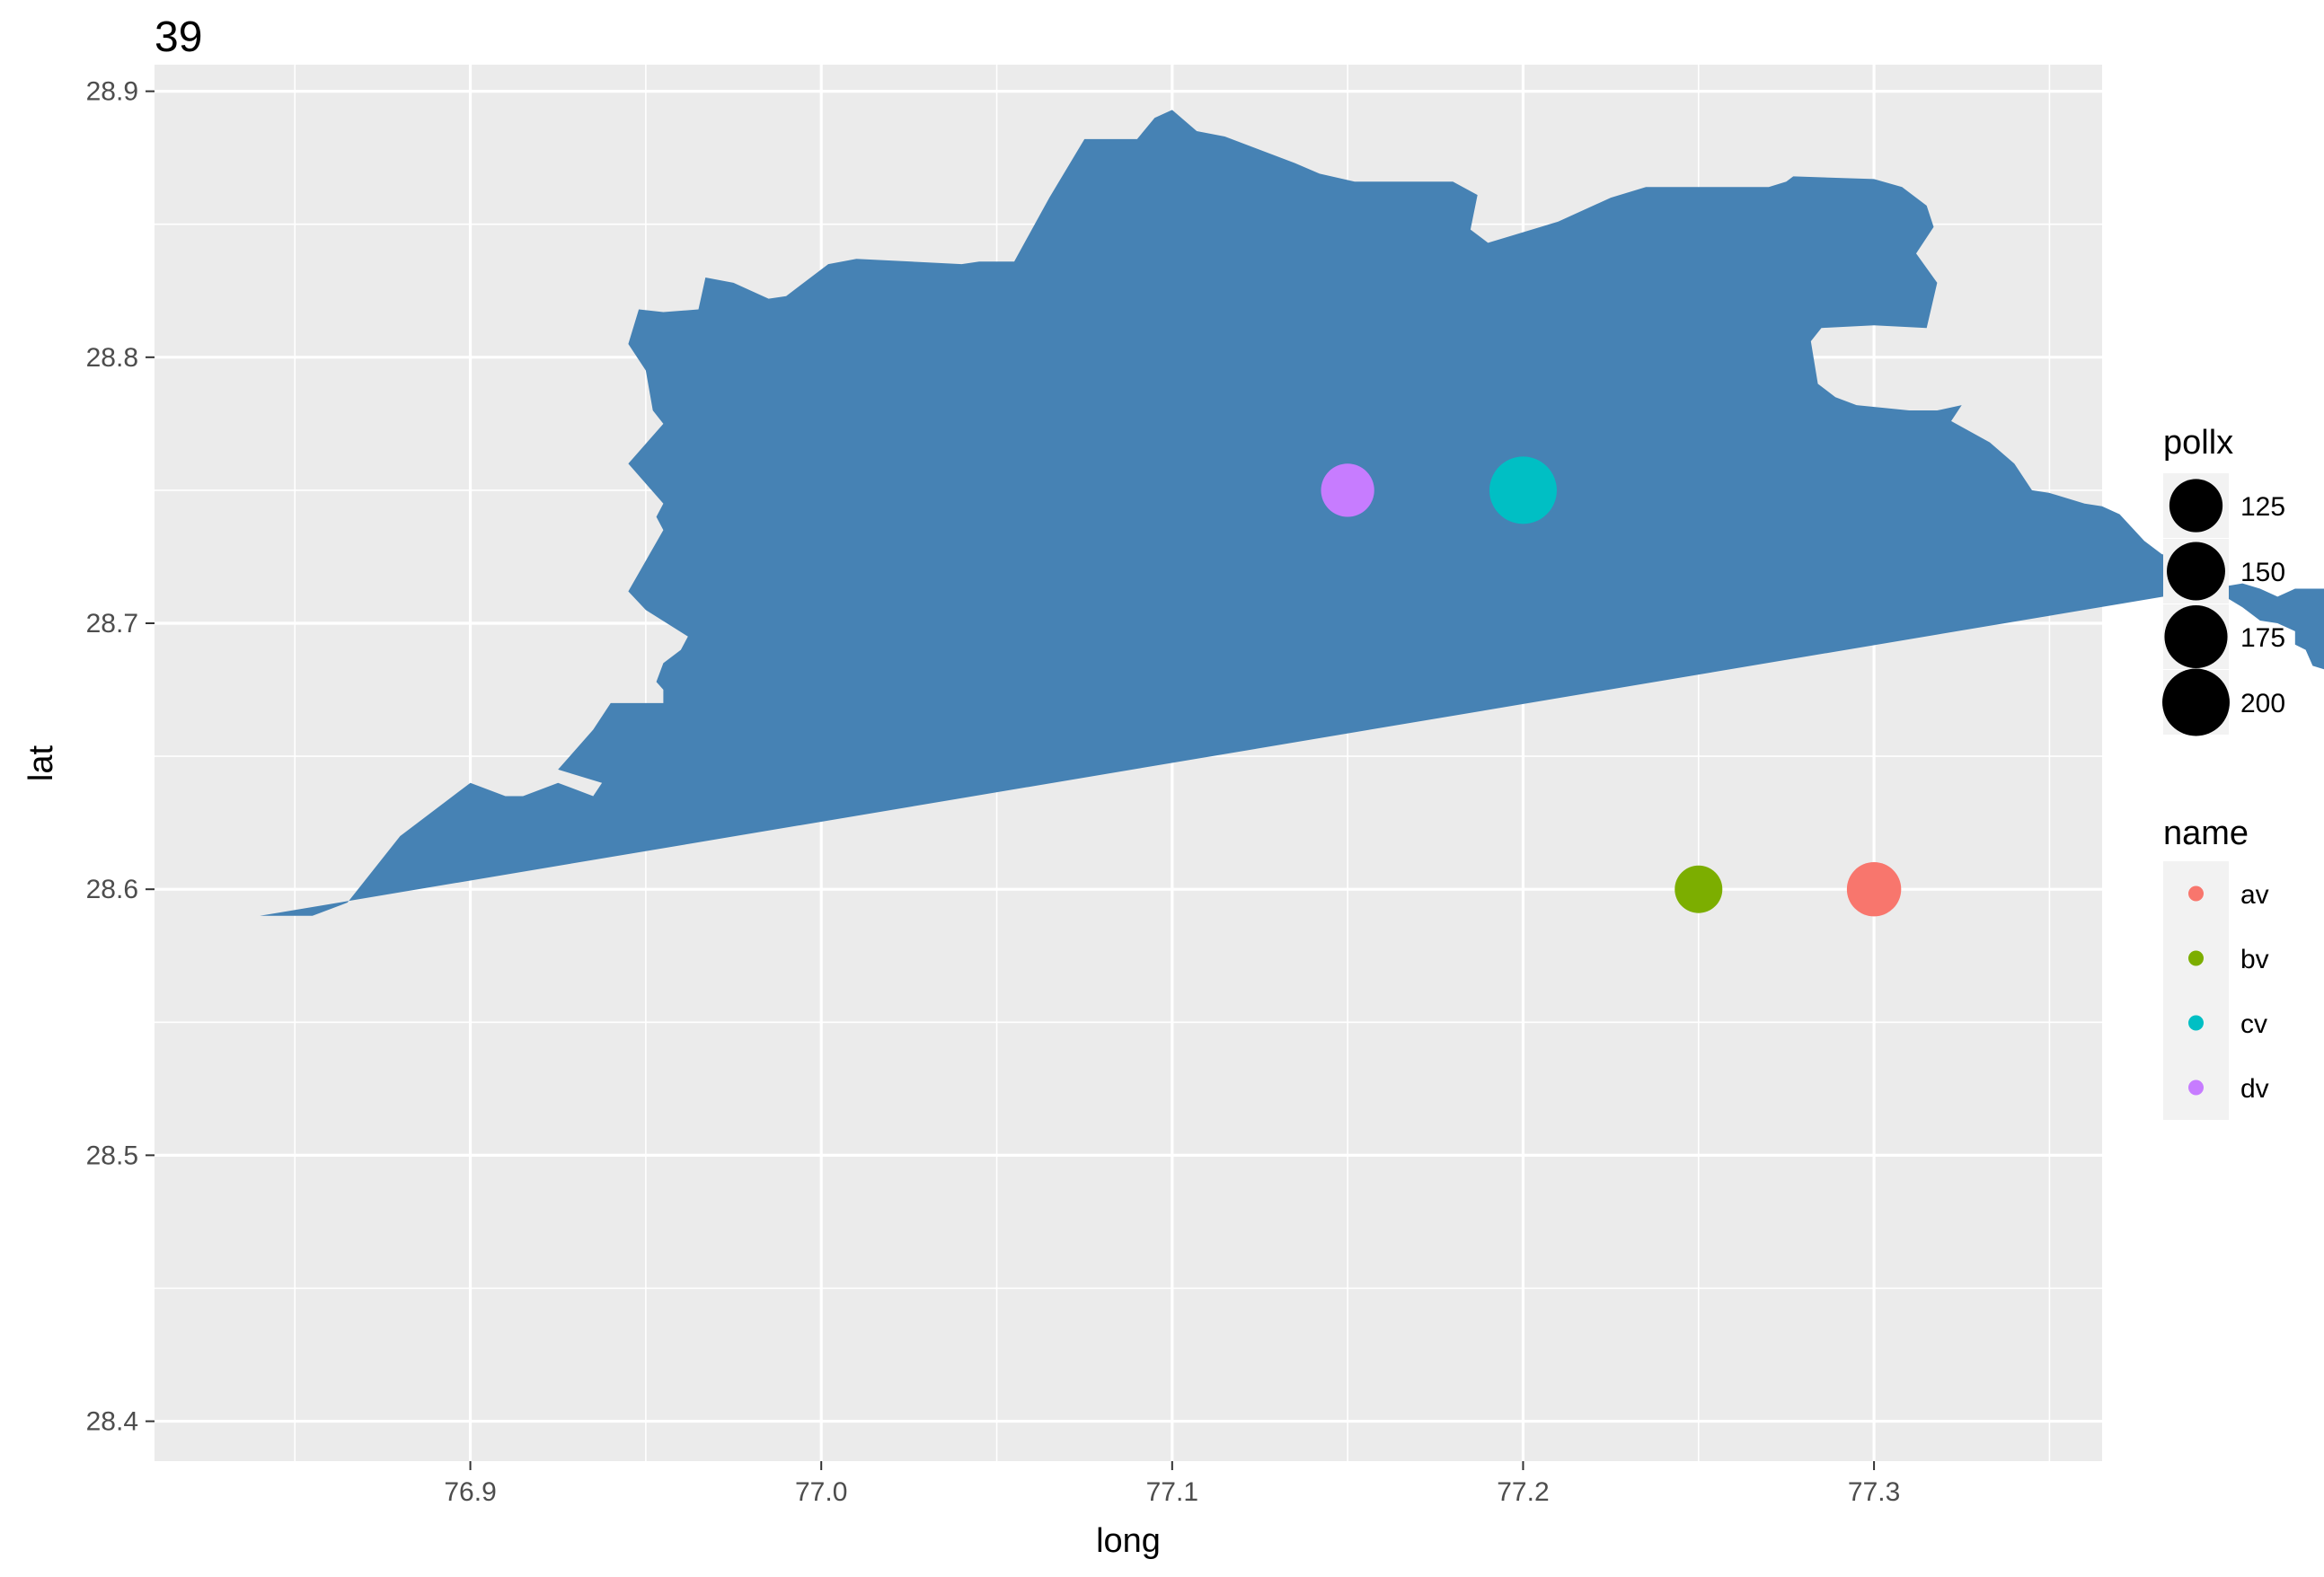 This screenshot has width=2324, height=1577. I want to click on color-legend-label: bv, so click(2254, 959).